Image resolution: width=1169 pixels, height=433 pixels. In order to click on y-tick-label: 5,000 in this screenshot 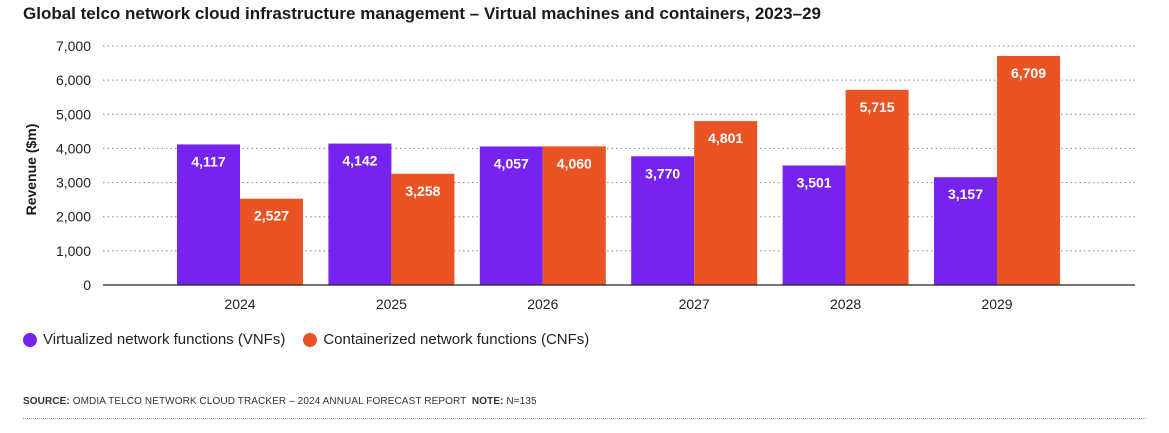, I will do `click(73, 114)`.